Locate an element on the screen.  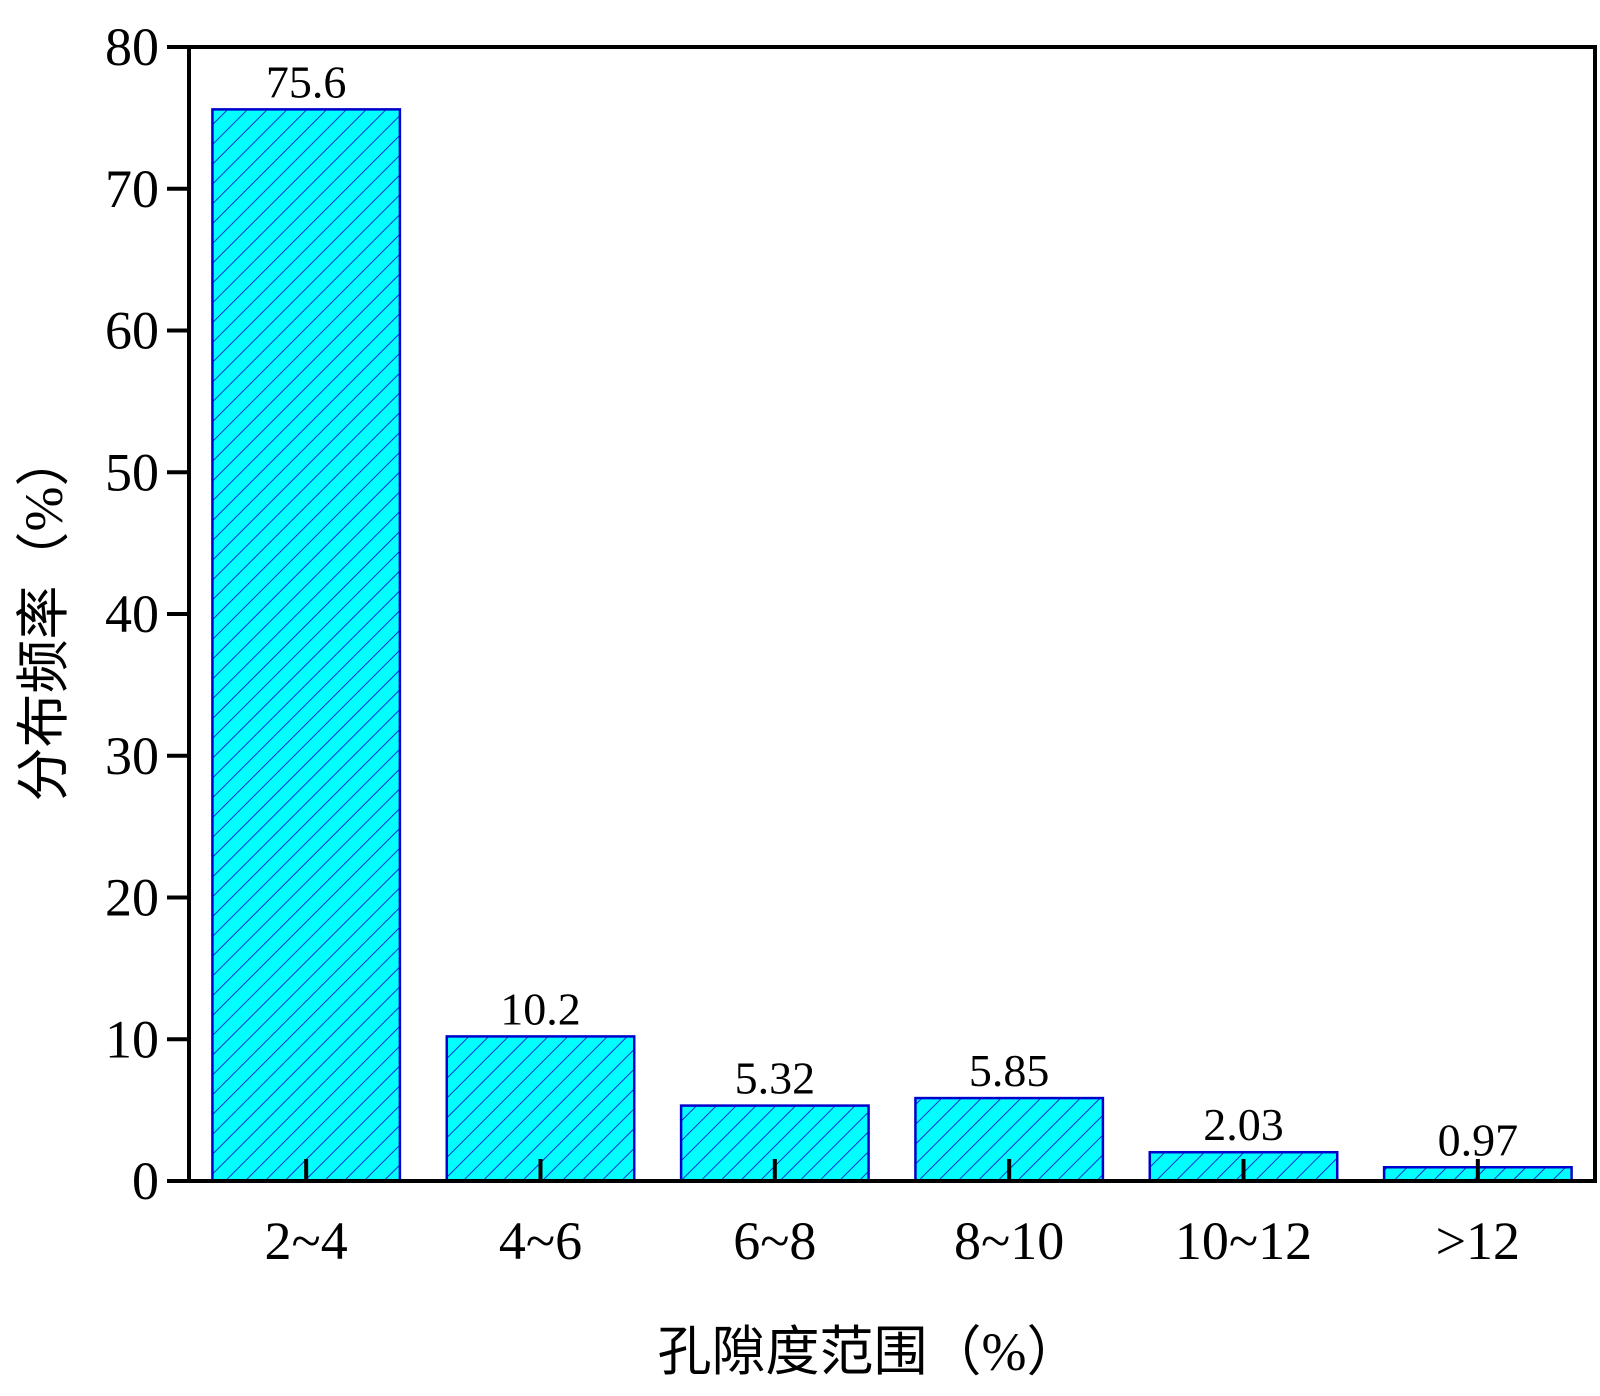
y-tick-label: 70 is located at coordinates (132, 189).